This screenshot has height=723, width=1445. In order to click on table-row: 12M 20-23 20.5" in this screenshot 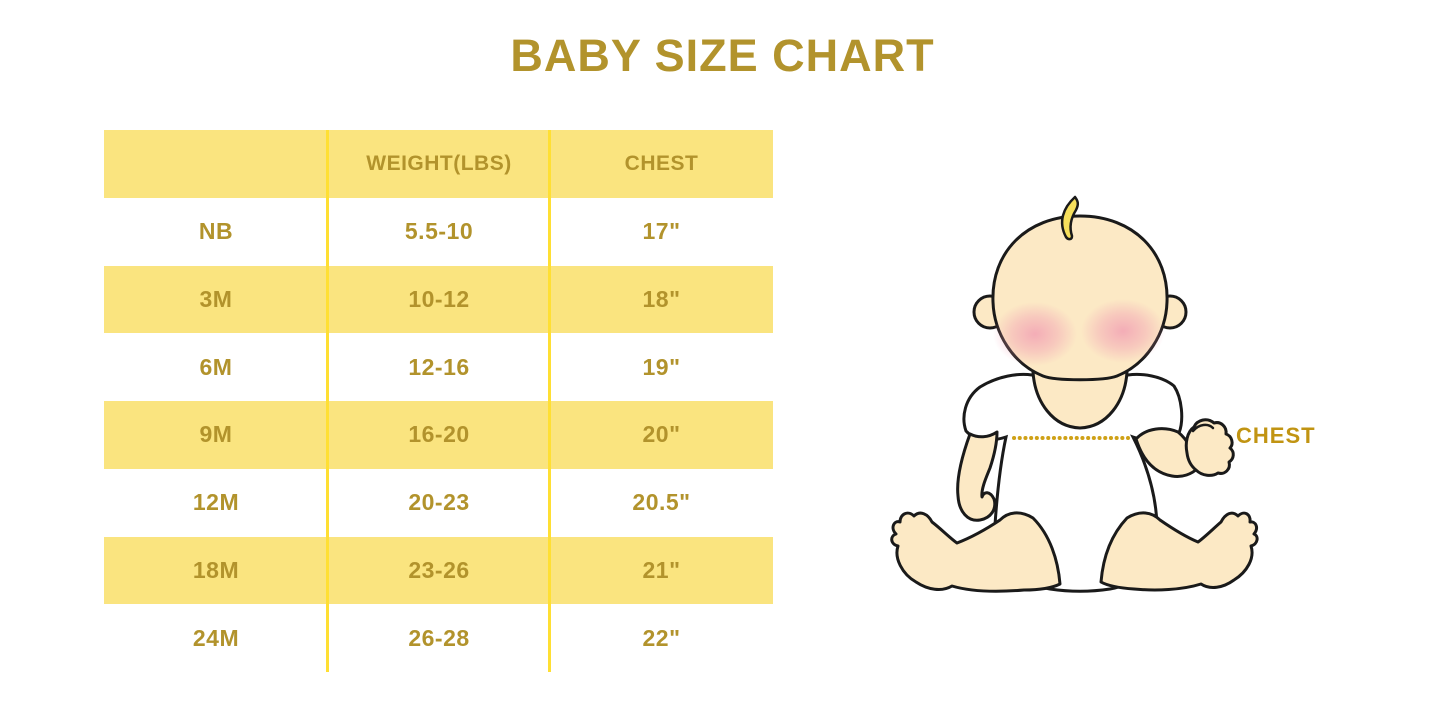, I will do `click(438, 502)`.